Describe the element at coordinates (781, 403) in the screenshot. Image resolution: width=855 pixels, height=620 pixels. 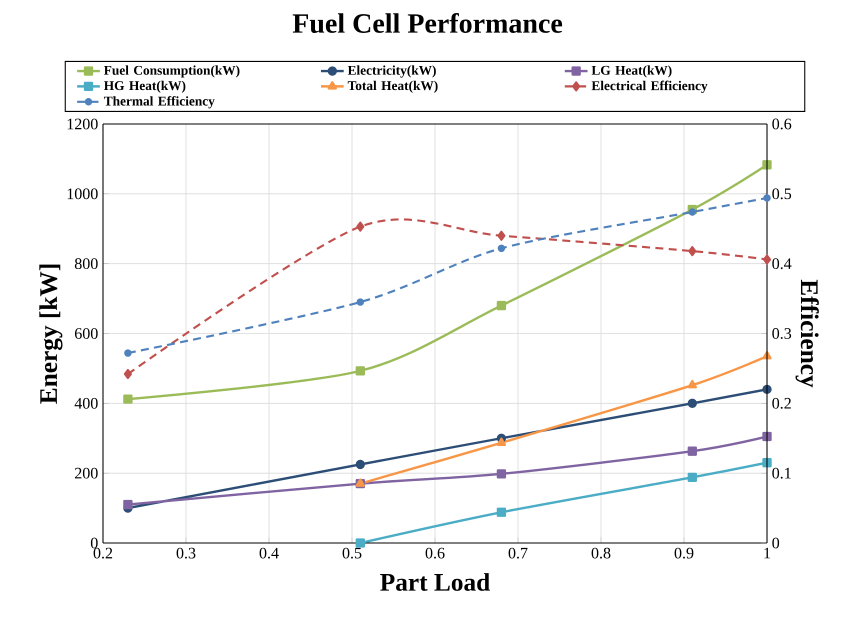
I see `y2-tick-label: 0.2` at that location.